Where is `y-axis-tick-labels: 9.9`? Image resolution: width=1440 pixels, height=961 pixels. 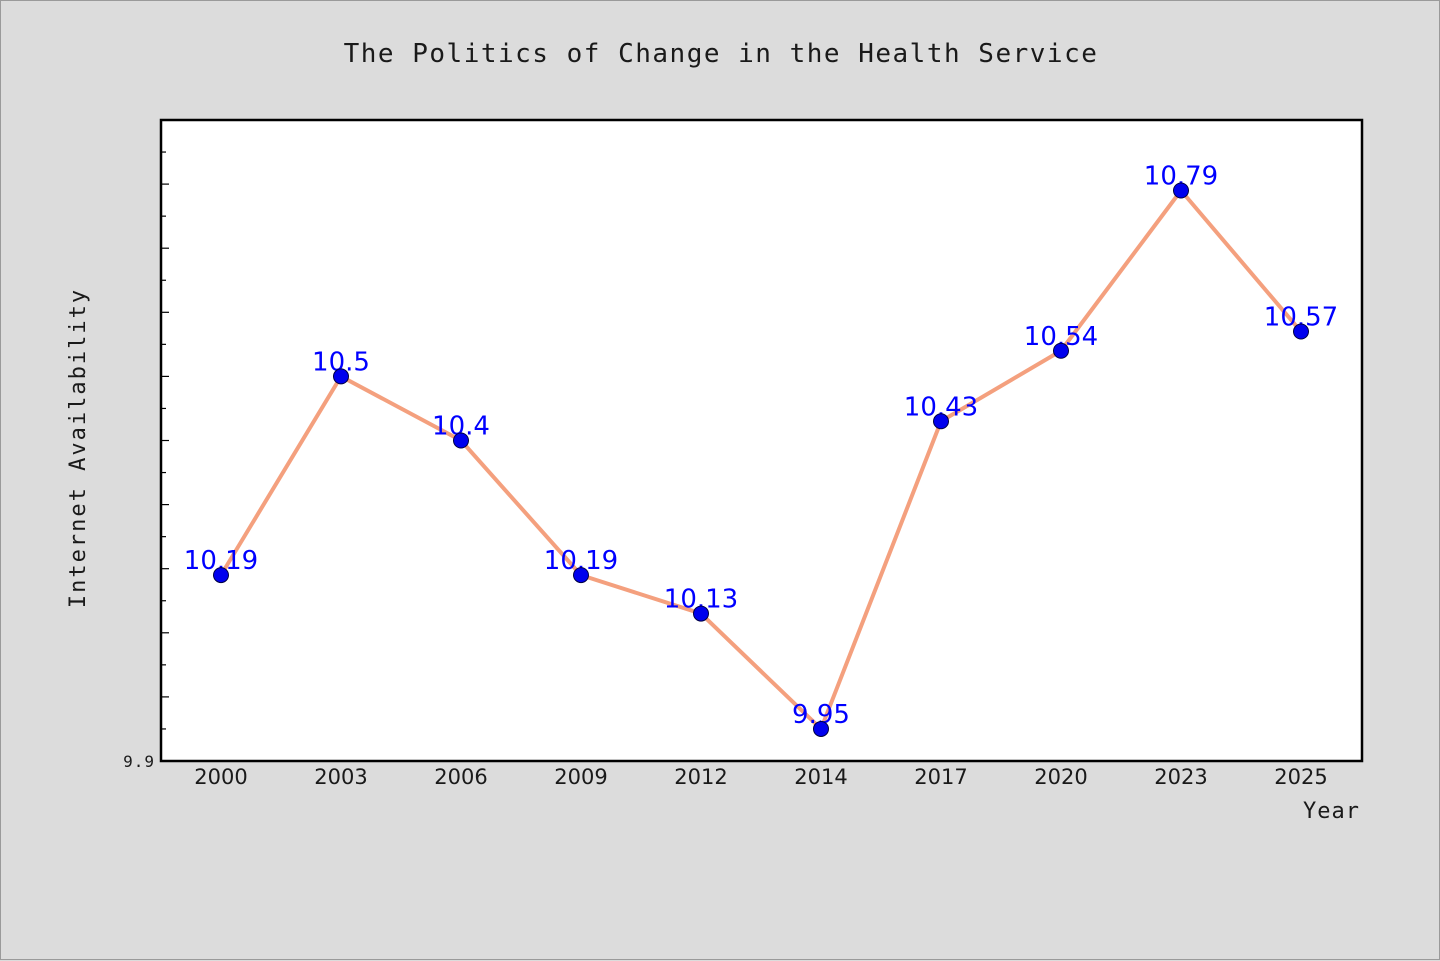
y-axis-tick-labels: 9.9 is located at coordinates (139, 761).